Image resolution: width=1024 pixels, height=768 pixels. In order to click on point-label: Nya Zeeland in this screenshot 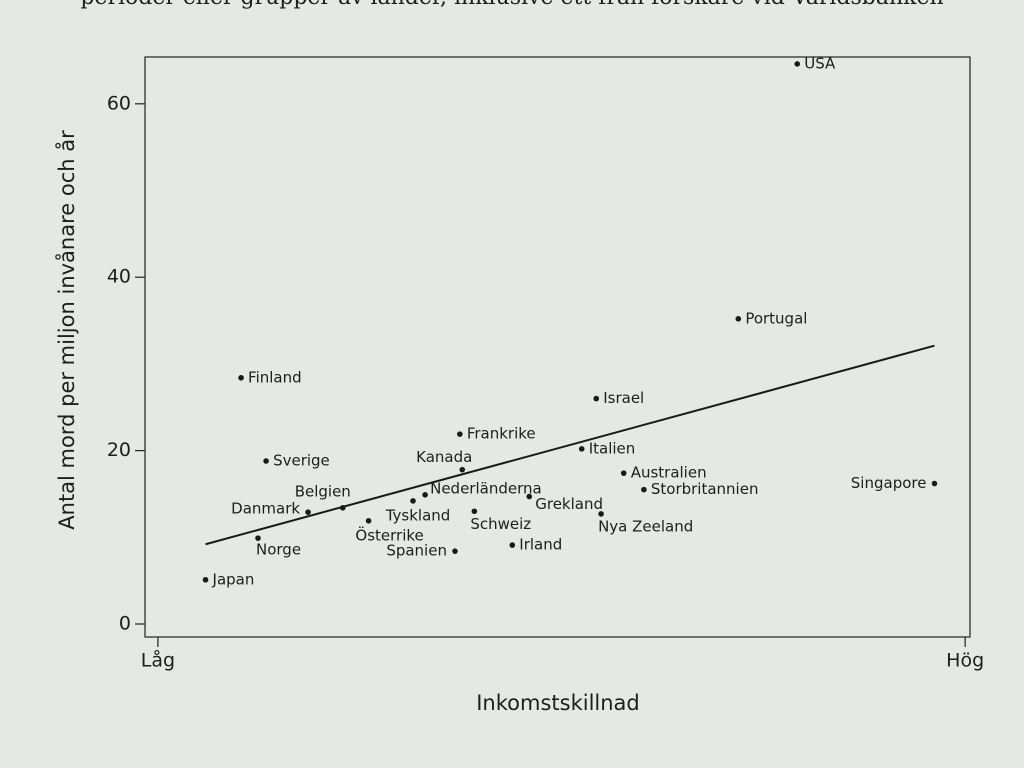, I will do `click(645, 526)`.